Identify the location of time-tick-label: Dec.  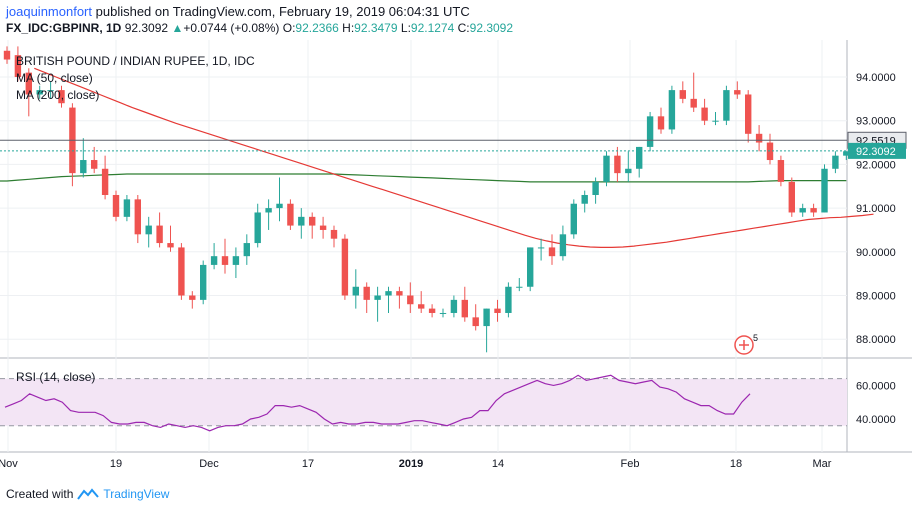
(209, 464).